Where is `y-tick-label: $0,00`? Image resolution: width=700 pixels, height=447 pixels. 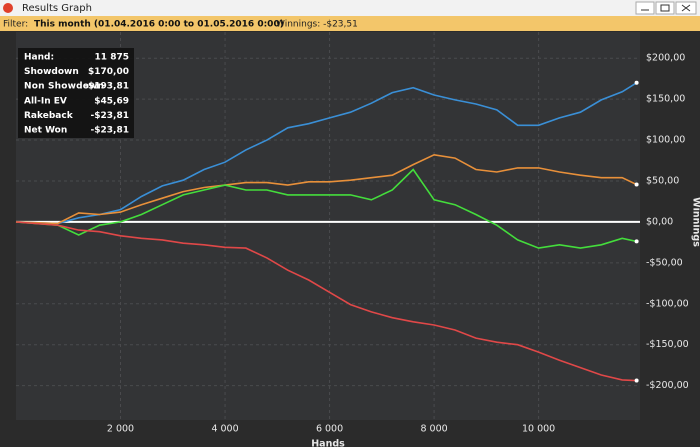
y-tick-label: $0,00 is located at coordinates (659, 221).